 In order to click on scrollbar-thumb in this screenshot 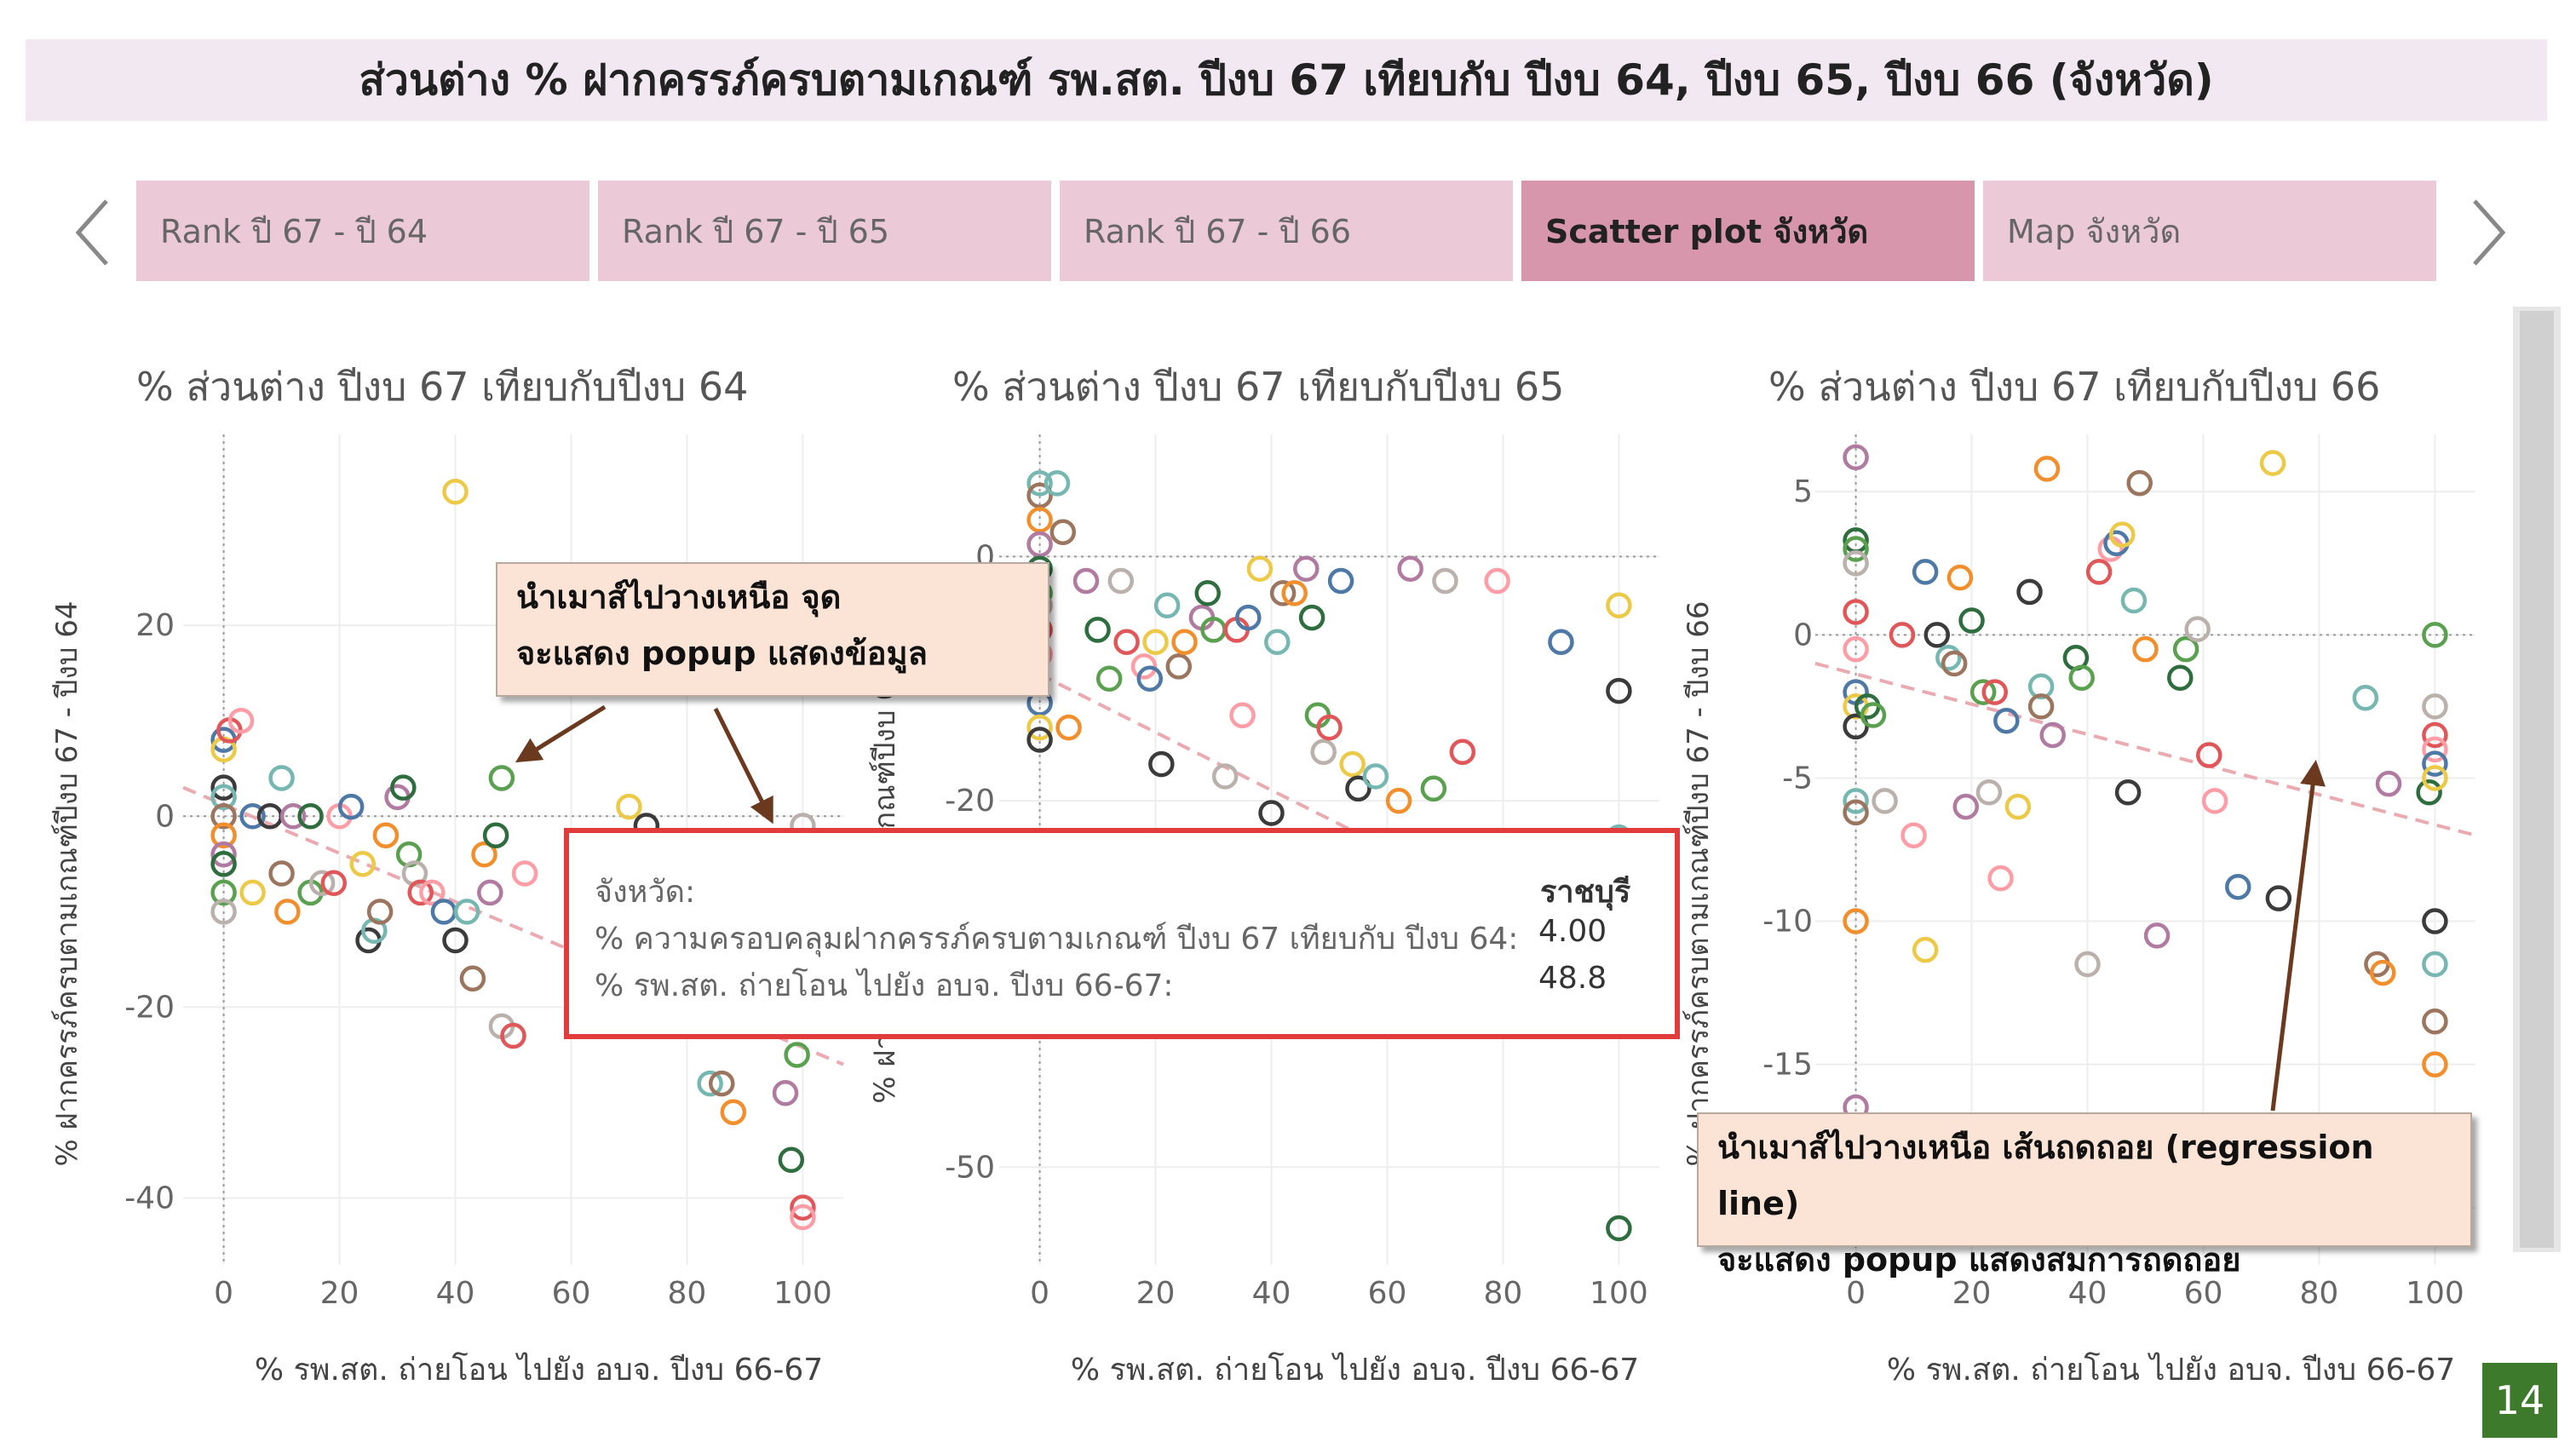, I will do `click(2537, 780)`.